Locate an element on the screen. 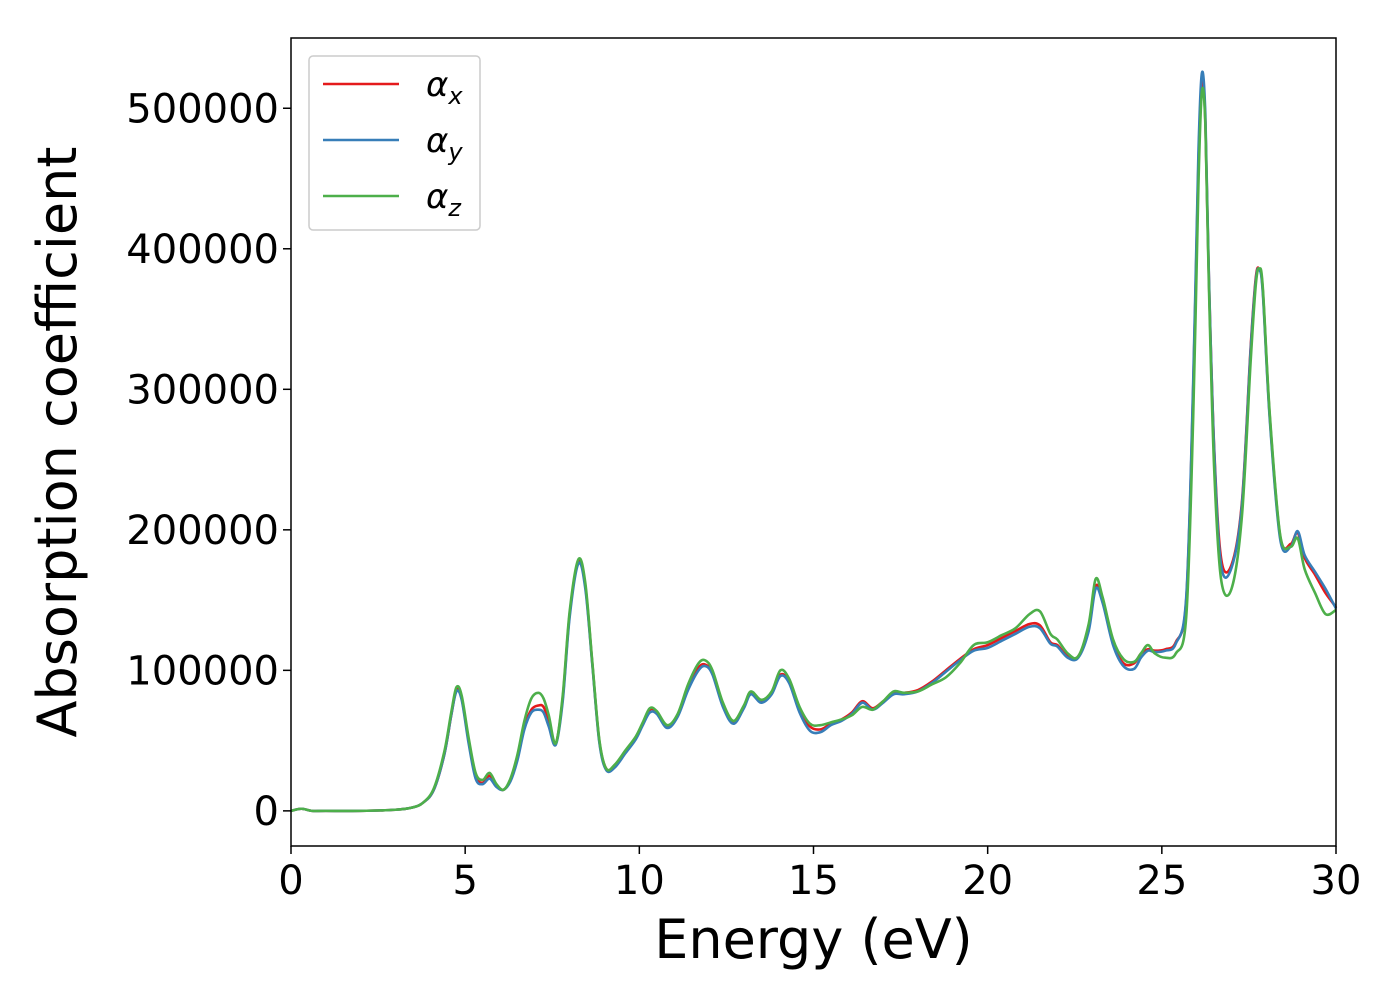  x-tick-label: 25 is located at coordinates (1161, 881).